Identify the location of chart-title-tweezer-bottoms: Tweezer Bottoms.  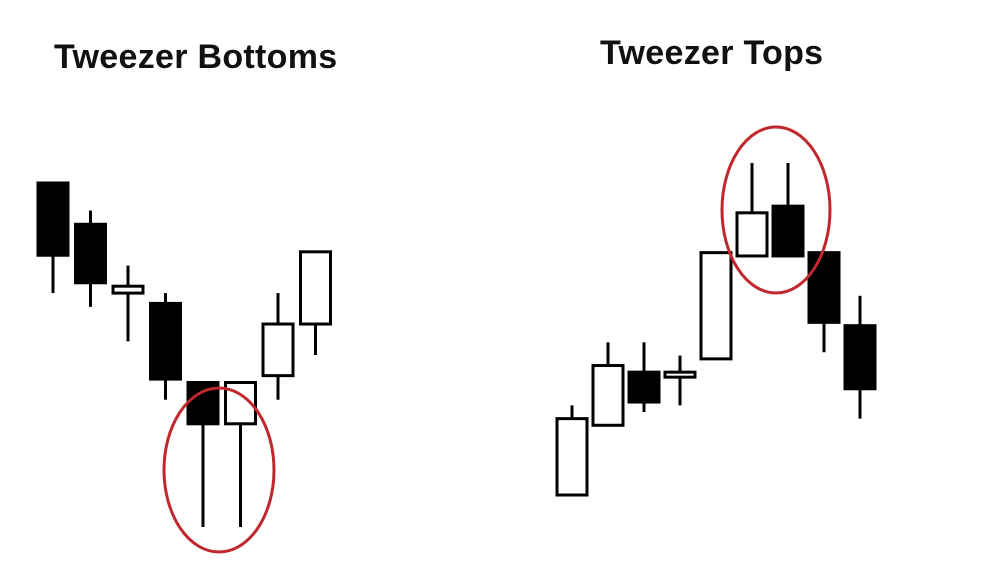
(196, 57).